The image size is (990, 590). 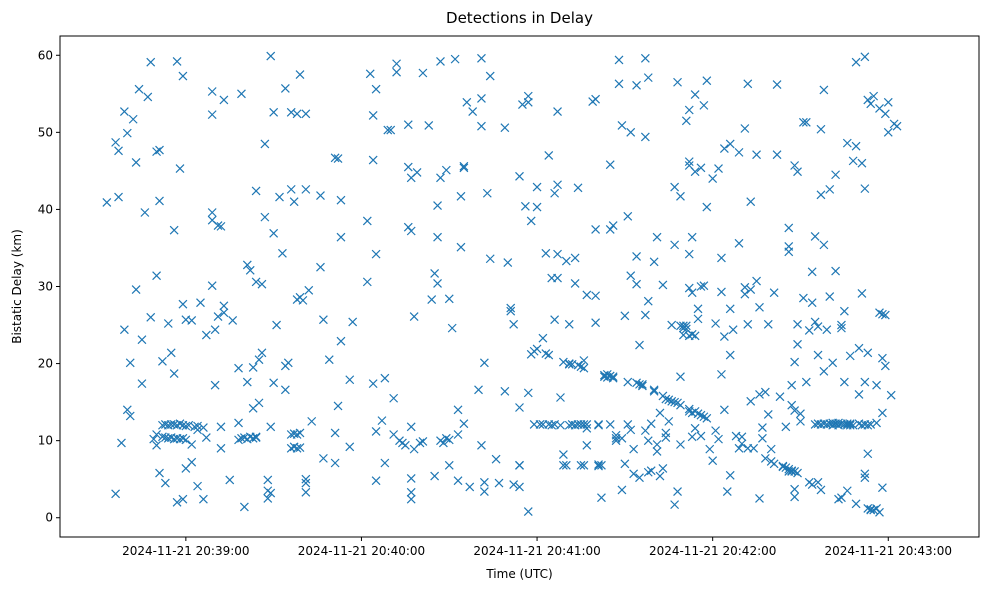 I want to click on x-tick-label: 2024-11-21 20:39:00, so click(x=185, y=551).